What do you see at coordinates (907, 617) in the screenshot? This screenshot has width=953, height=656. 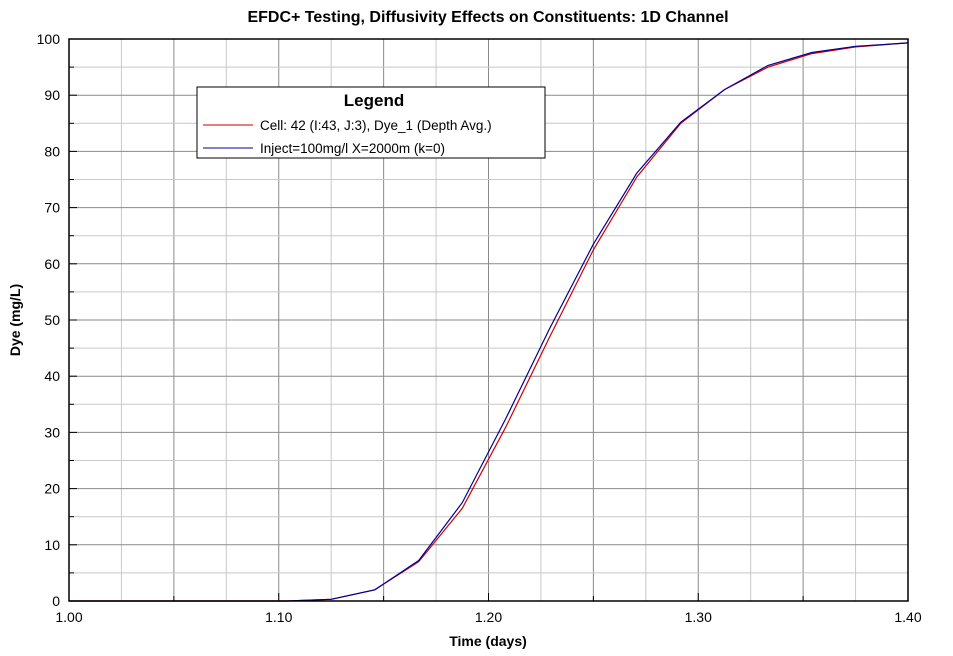 I see `x-tick-label: 1.40` at bounding box center [907, 617].